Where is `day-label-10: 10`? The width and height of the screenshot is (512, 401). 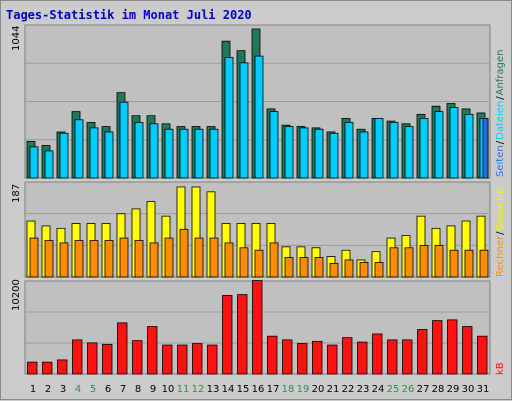 day-label-10: 10 is located at coordinates (168, 389).